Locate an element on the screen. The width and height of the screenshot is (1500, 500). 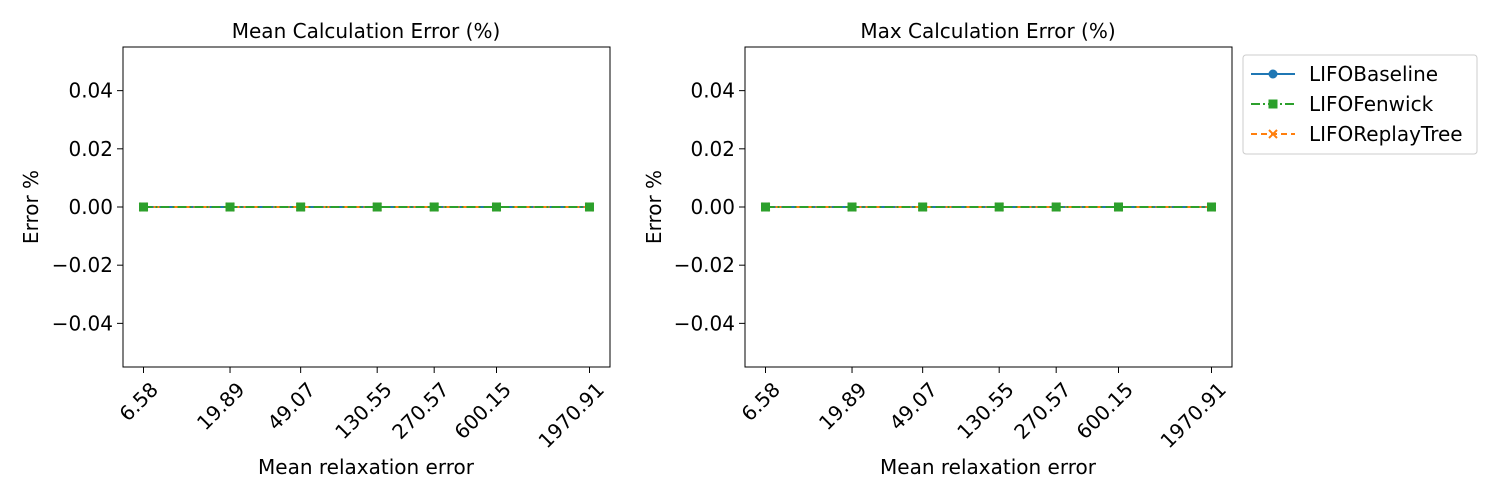
chart-title: Max Calculation Error (%) is located at coordinates (987, 31).